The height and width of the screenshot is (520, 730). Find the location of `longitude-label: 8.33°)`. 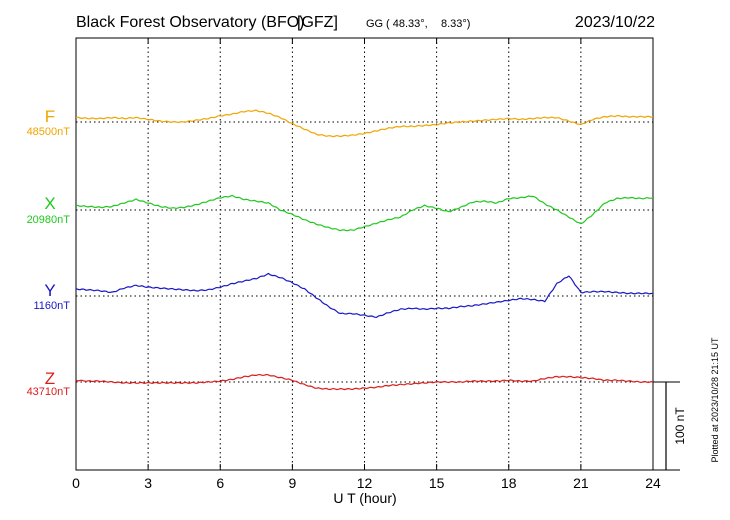

longitude-label: 8.33°) is located at coordinates (455, 24).